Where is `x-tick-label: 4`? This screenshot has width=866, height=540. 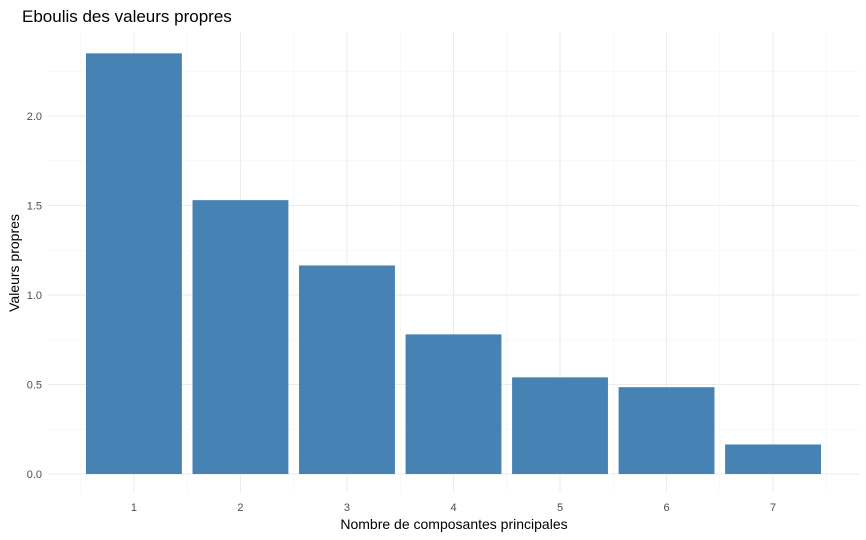 x-tick-label: 4 is located at coordinates (453, 508).